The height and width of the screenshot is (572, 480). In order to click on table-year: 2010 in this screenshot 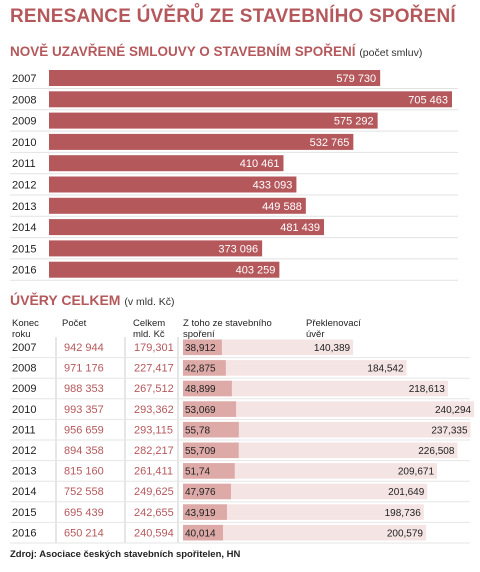, I will do `click(24, 410)`.